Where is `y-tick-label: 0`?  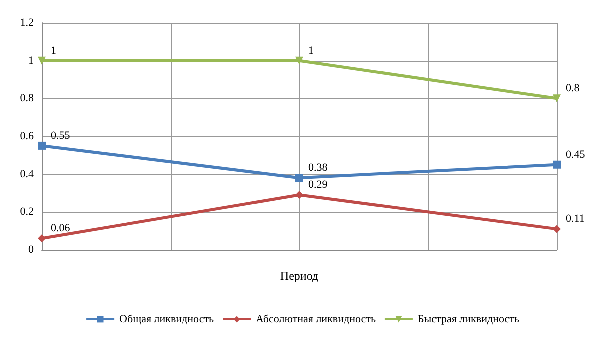 y-tick-label: 0 is located at coordinates (31, 250).